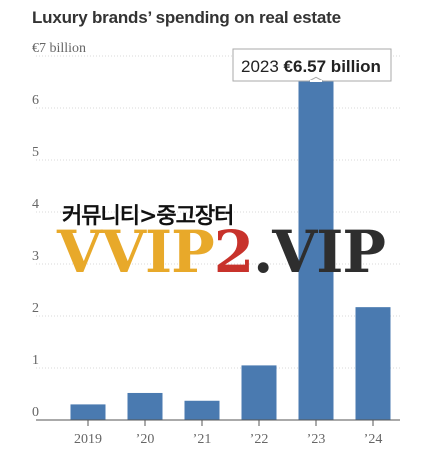 This screenshot has width=423, height=462. What do you see at coordinates (186, 17) in the screenshot?
I see `chart-title: Luxury brands’ spending on real estate` at bounding box center [186, 17].